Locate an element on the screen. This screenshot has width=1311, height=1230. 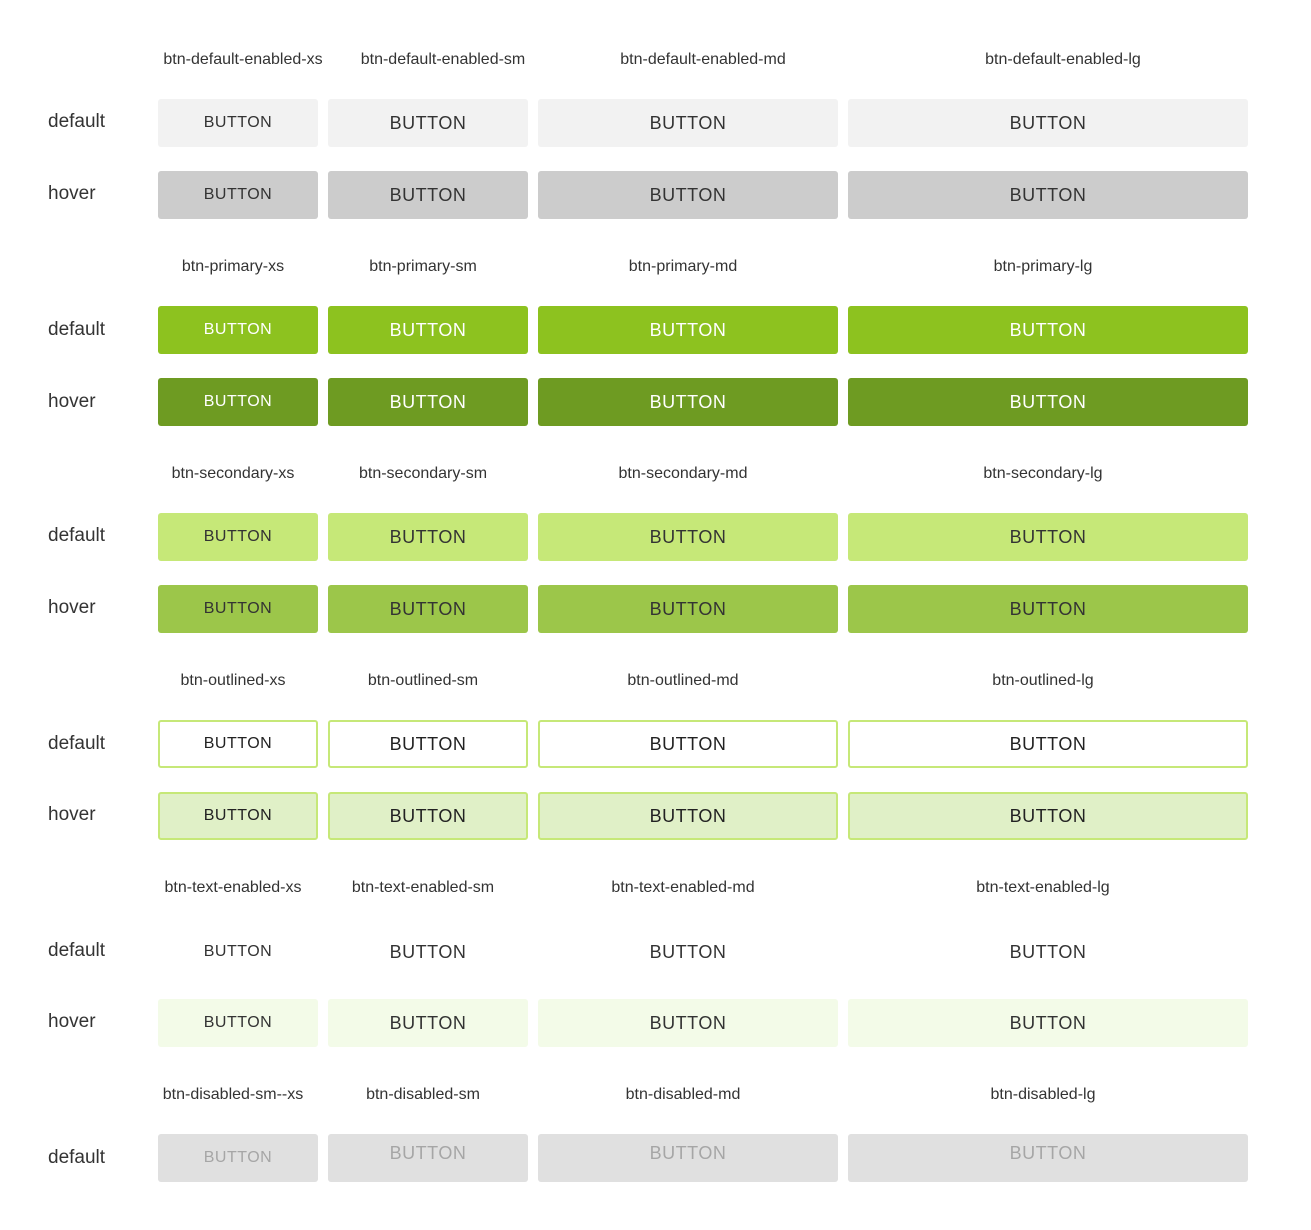
btn-outlined-lg-default: BUTTON is located at coordinates (1048, 744).